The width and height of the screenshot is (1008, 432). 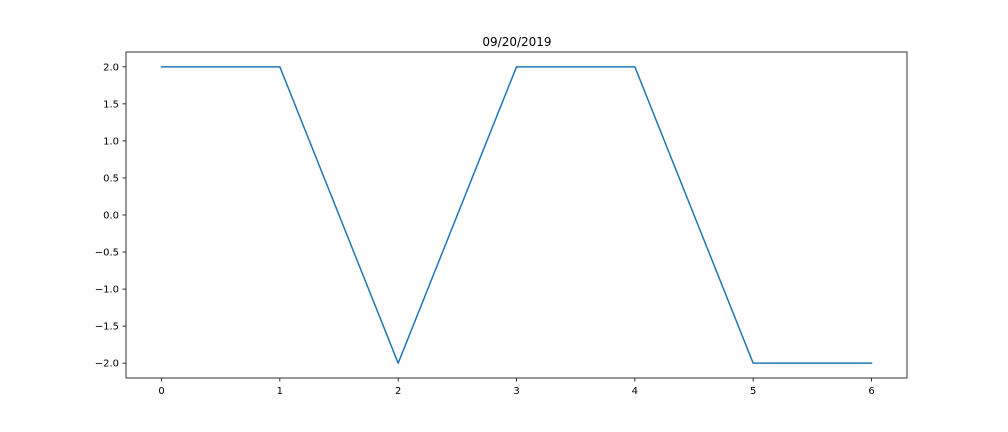 What do you see at coordinates (107, 364) in the screenshot?
I see `y-tick-label: −2.0` at bounding box center [107, 364].